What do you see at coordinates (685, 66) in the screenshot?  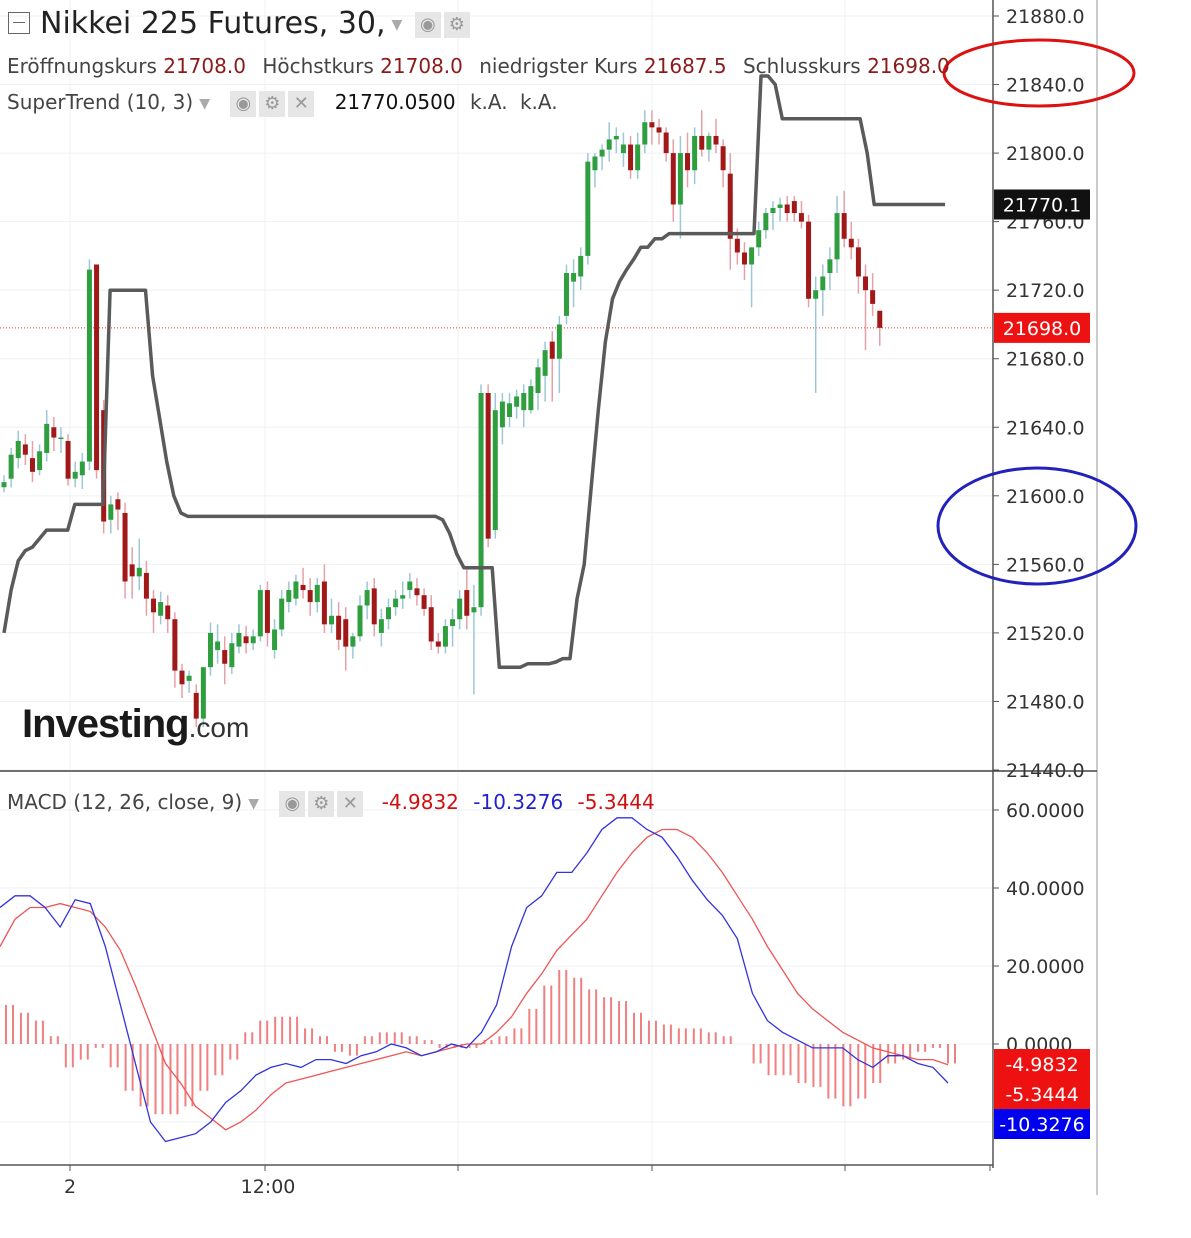 I see `low-value: 21687.5` at bounding box center [685, 66].